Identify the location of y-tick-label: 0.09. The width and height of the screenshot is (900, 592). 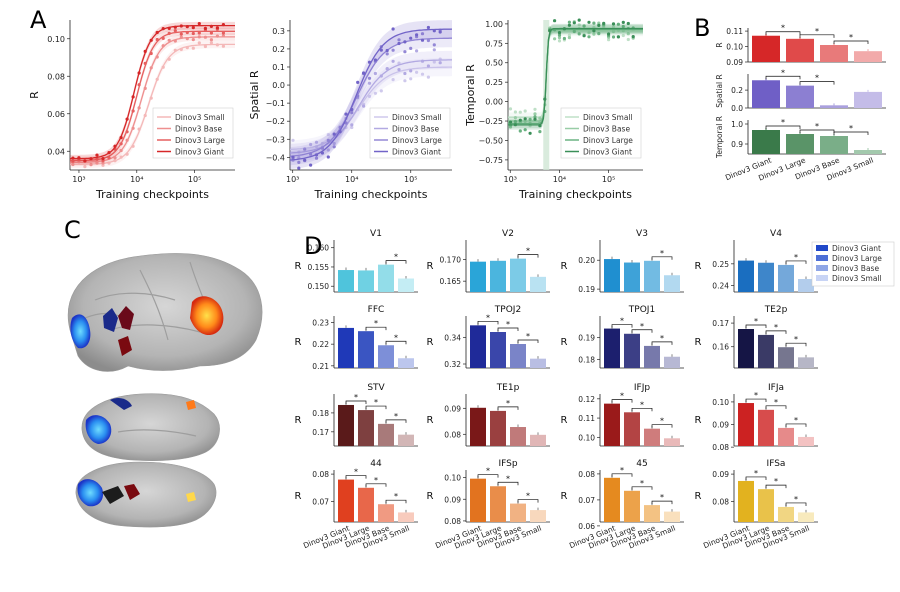
(734, 62).